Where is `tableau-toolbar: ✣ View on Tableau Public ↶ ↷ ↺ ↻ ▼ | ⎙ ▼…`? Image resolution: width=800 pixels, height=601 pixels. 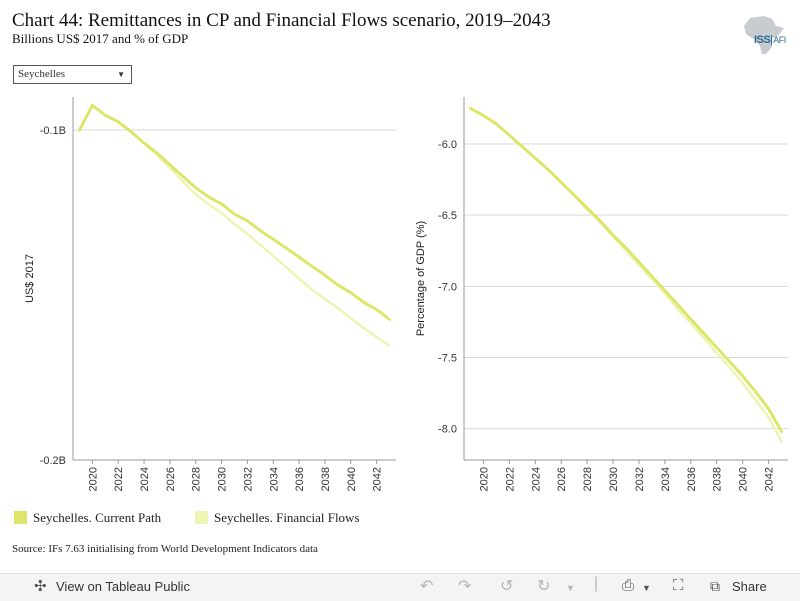 tableau-toolbar: ✣ View on Tableau Public ↶ ↷ ↺ ↻ ▼ | ⎙ ▼… is located at coordinates (400, 587).